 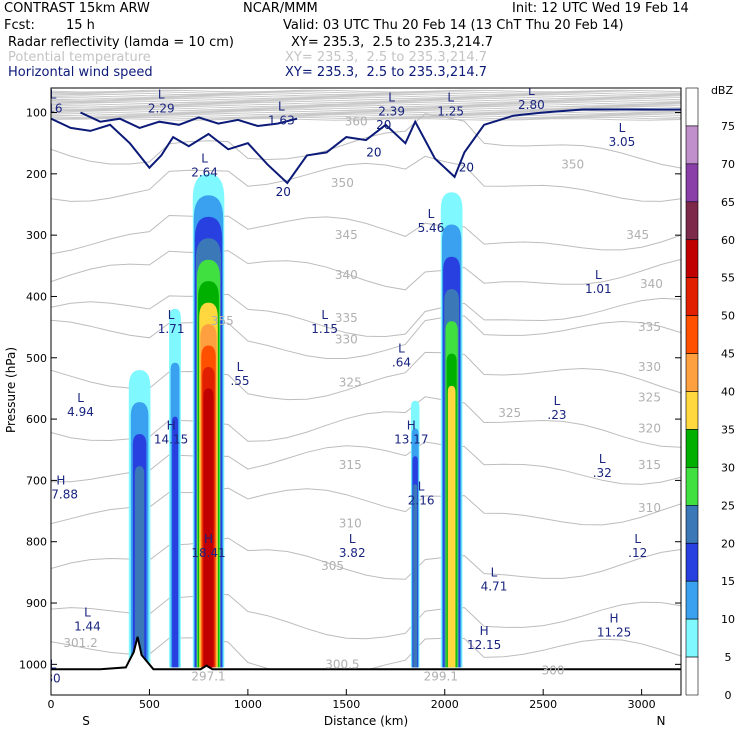 I want to click on theta-contour-label: 345, so click(x=346, y=235).